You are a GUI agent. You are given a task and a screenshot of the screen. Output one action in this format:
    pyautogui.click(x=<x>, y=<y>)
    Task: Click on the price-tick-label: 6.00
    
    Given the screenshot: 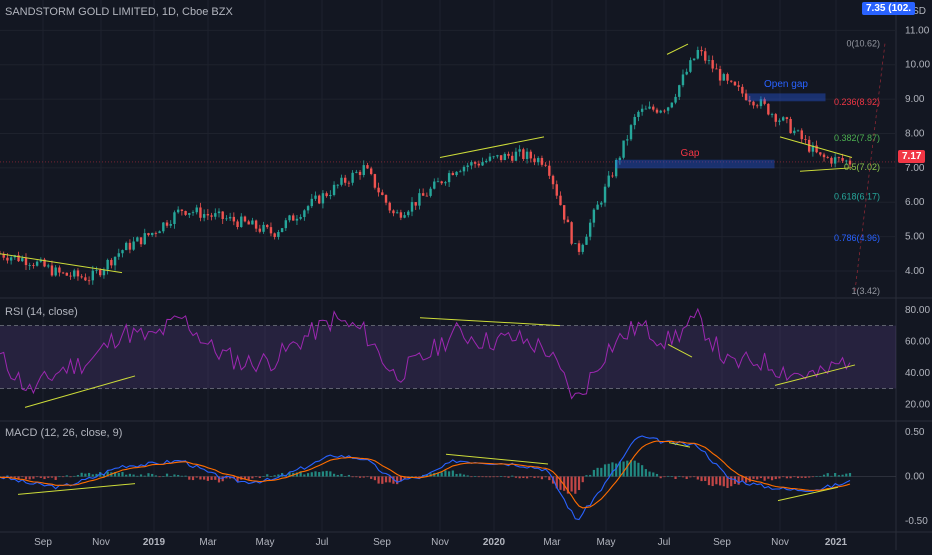 What is the action you would take?
    pyautogui.click(x=915, y=202)
    